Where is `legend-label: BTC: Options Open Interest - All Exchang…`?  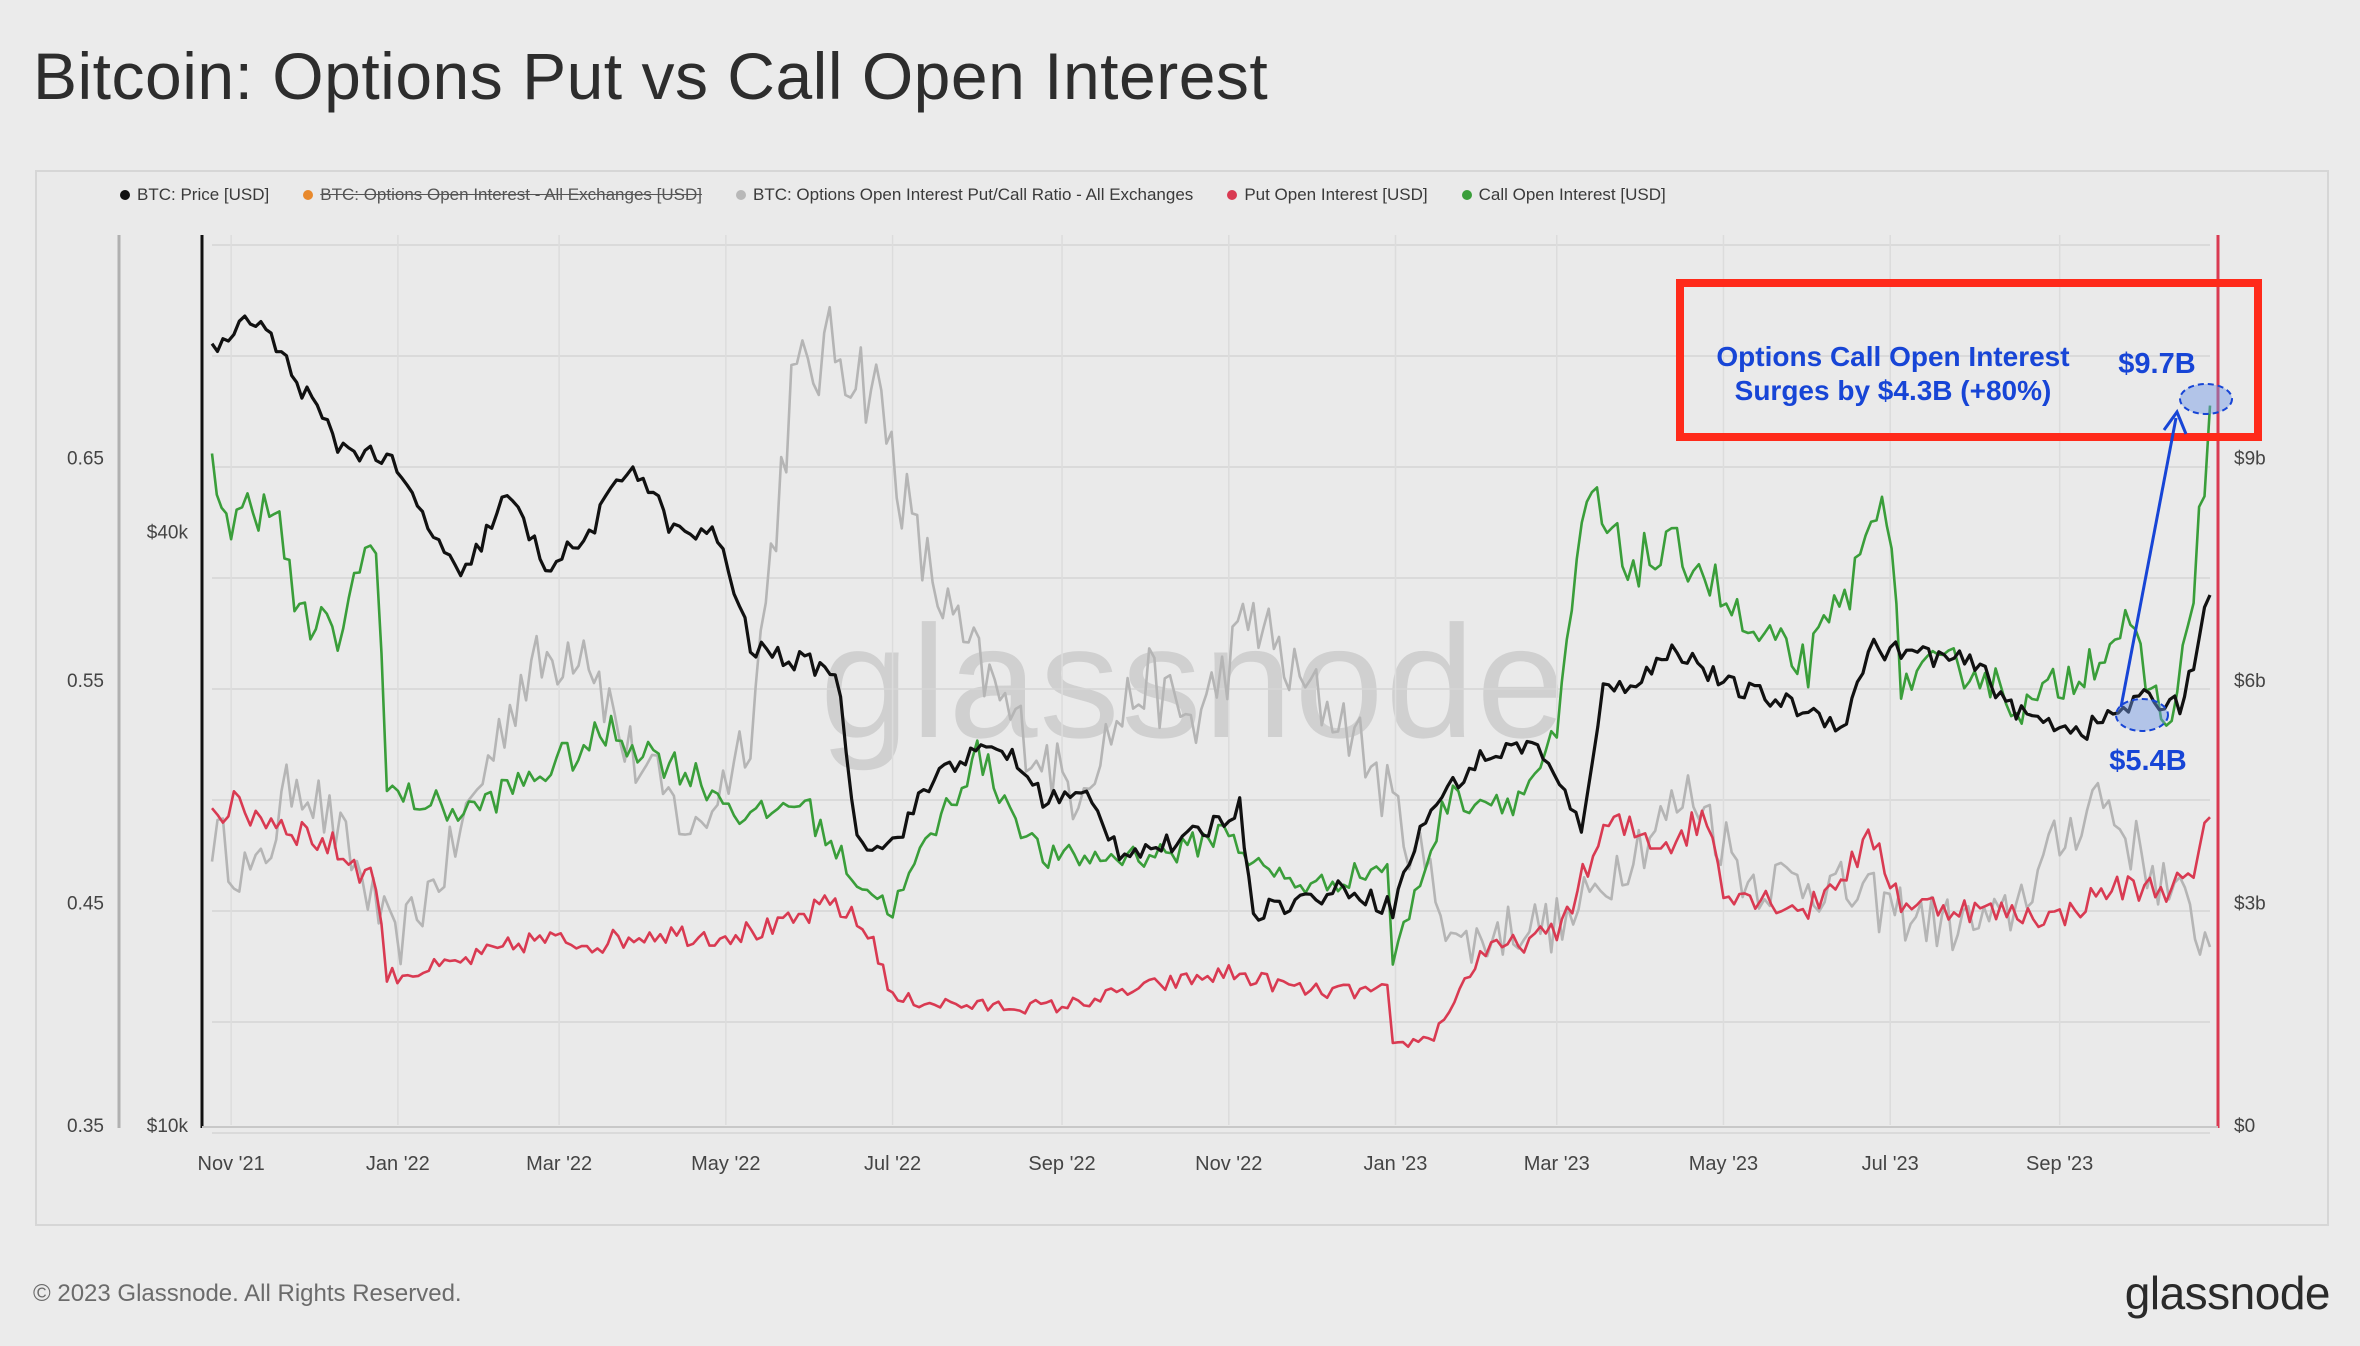 legend-label: BTC: Options Open Interest - All Exchang… is located at coordinates (511, 194).